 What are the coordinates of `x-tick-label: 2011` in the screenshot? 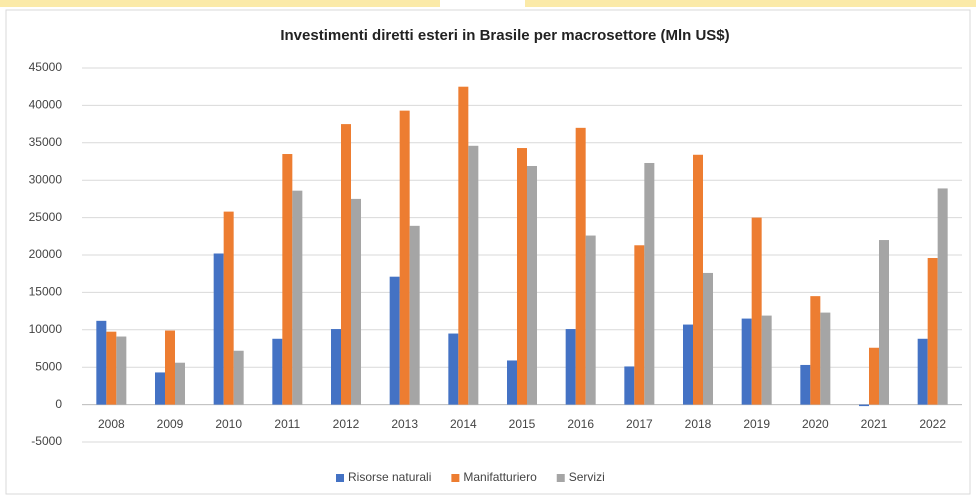 It's located at (287, 424).